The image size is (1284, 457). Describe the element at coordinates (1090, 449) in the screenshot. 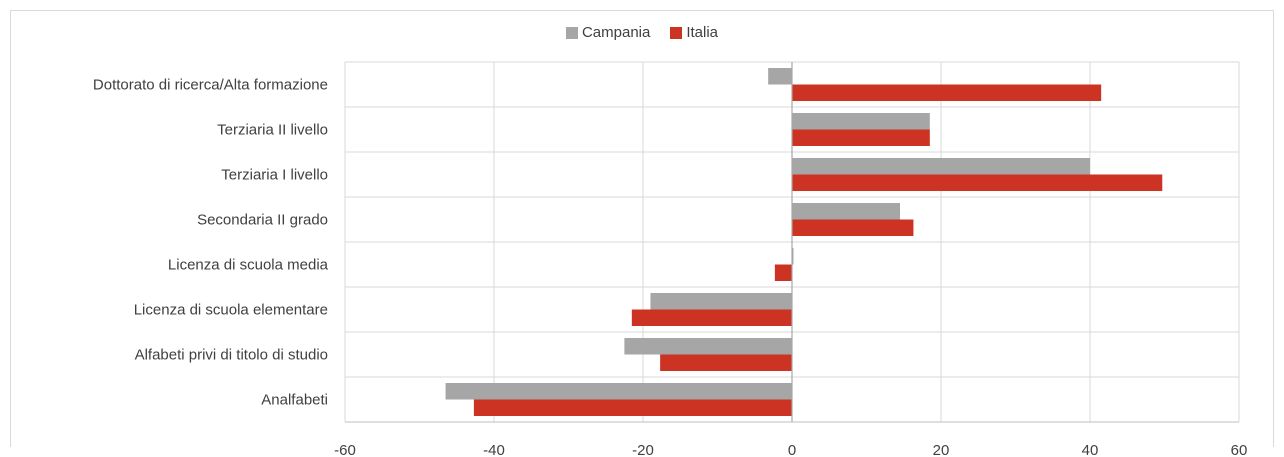

I see `x-tick-label: 40` at that location.